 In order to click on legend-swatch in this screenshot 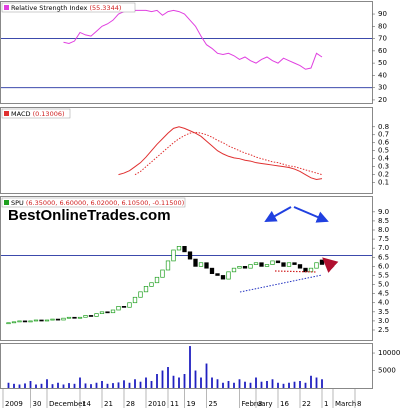, I will do `click(6, 202)`.